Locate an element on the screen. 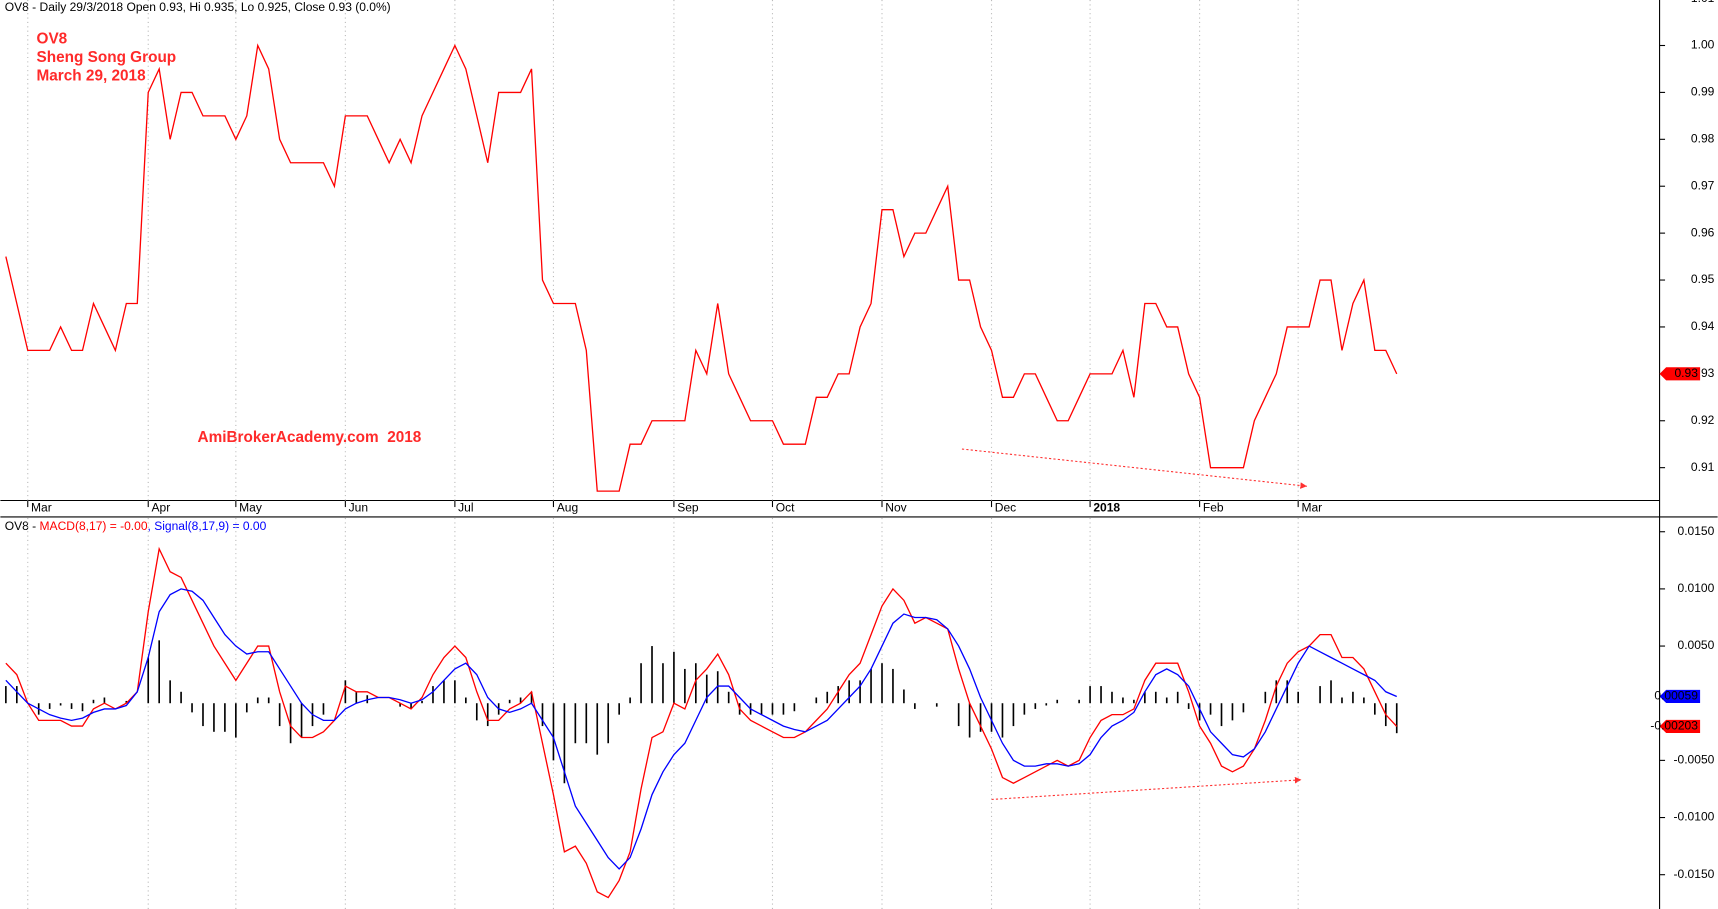 This screenshot has height=909, width=1718. y-tick-label: 0.0100 is located at coordinates (1696, 588).